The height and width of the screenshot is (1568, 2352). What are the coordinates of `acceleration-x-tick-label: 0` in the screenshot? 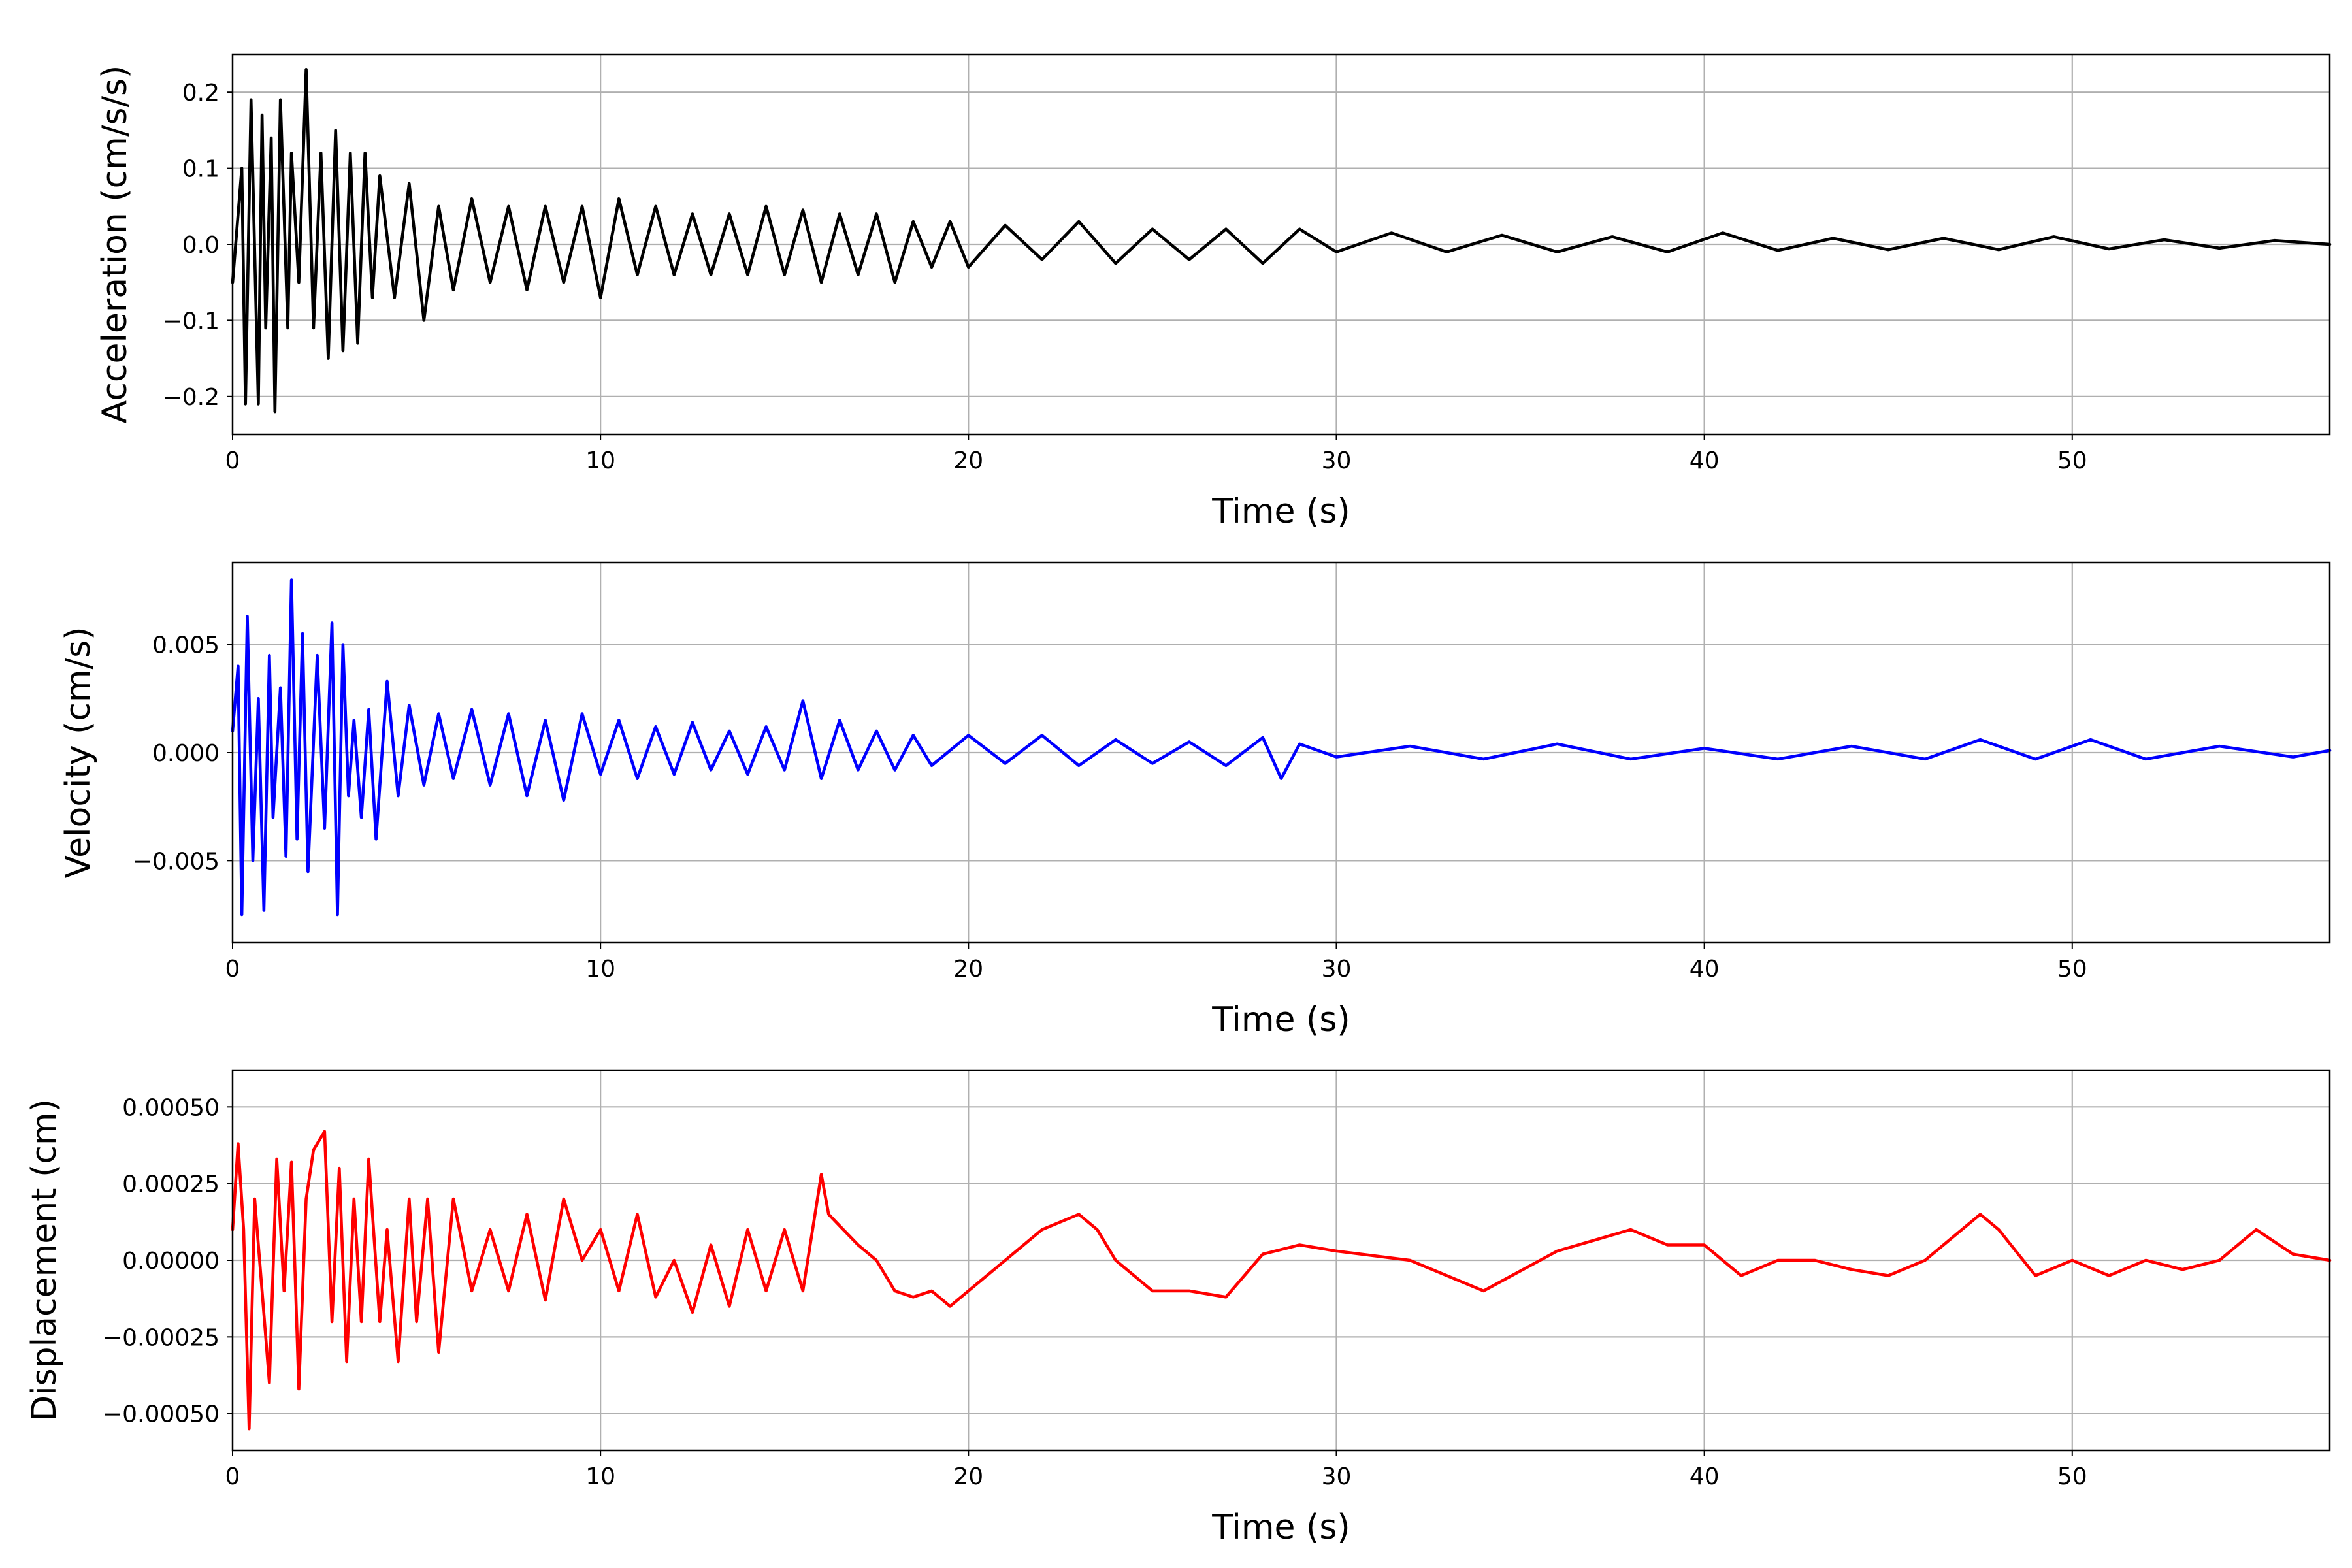 It's located at (232, 461).